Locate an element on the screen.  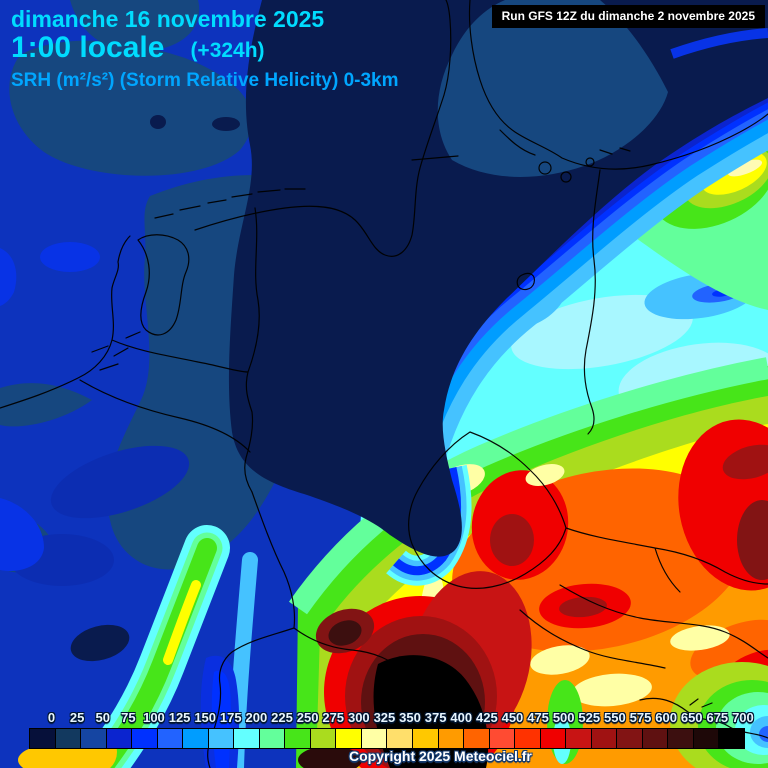
forecast-hour-offset: (+324h) is located at coordinates (227, 50).